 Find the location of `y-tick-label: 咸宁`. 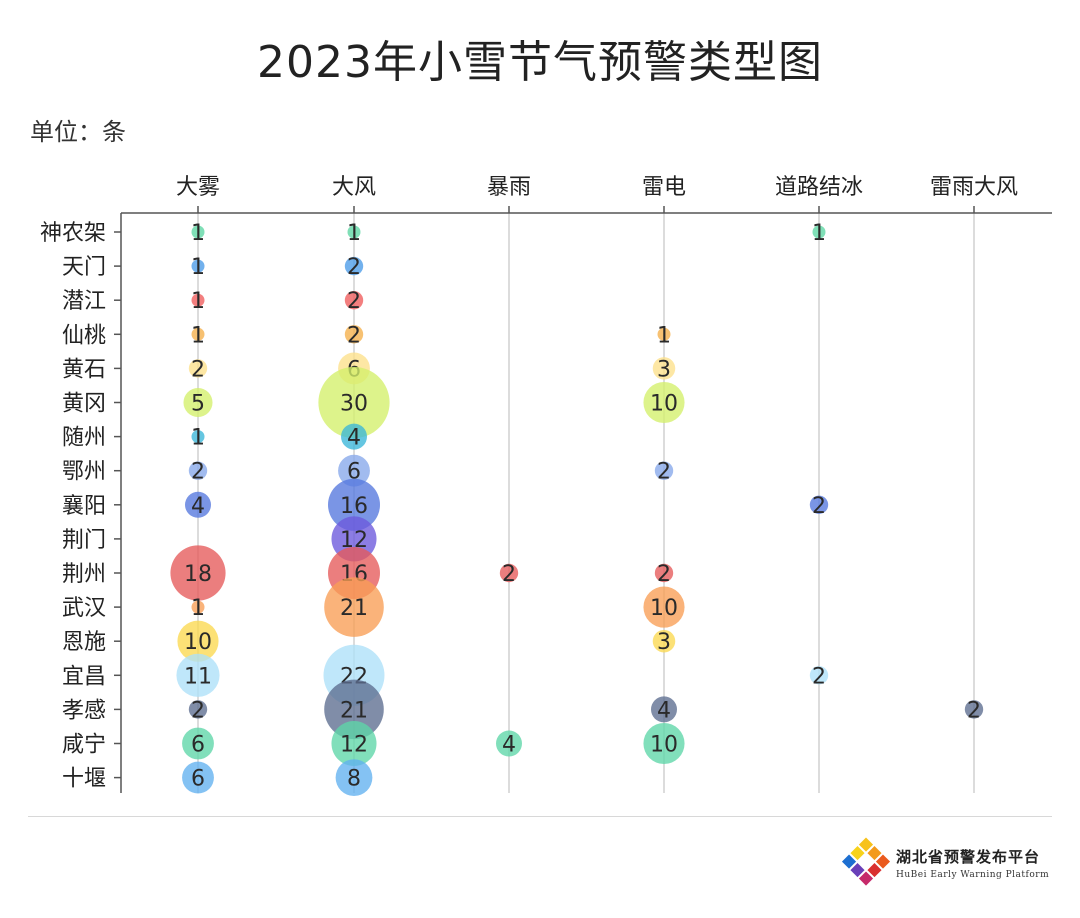

y-tick-label: 咸宁 is located at coordinates (84, 745).